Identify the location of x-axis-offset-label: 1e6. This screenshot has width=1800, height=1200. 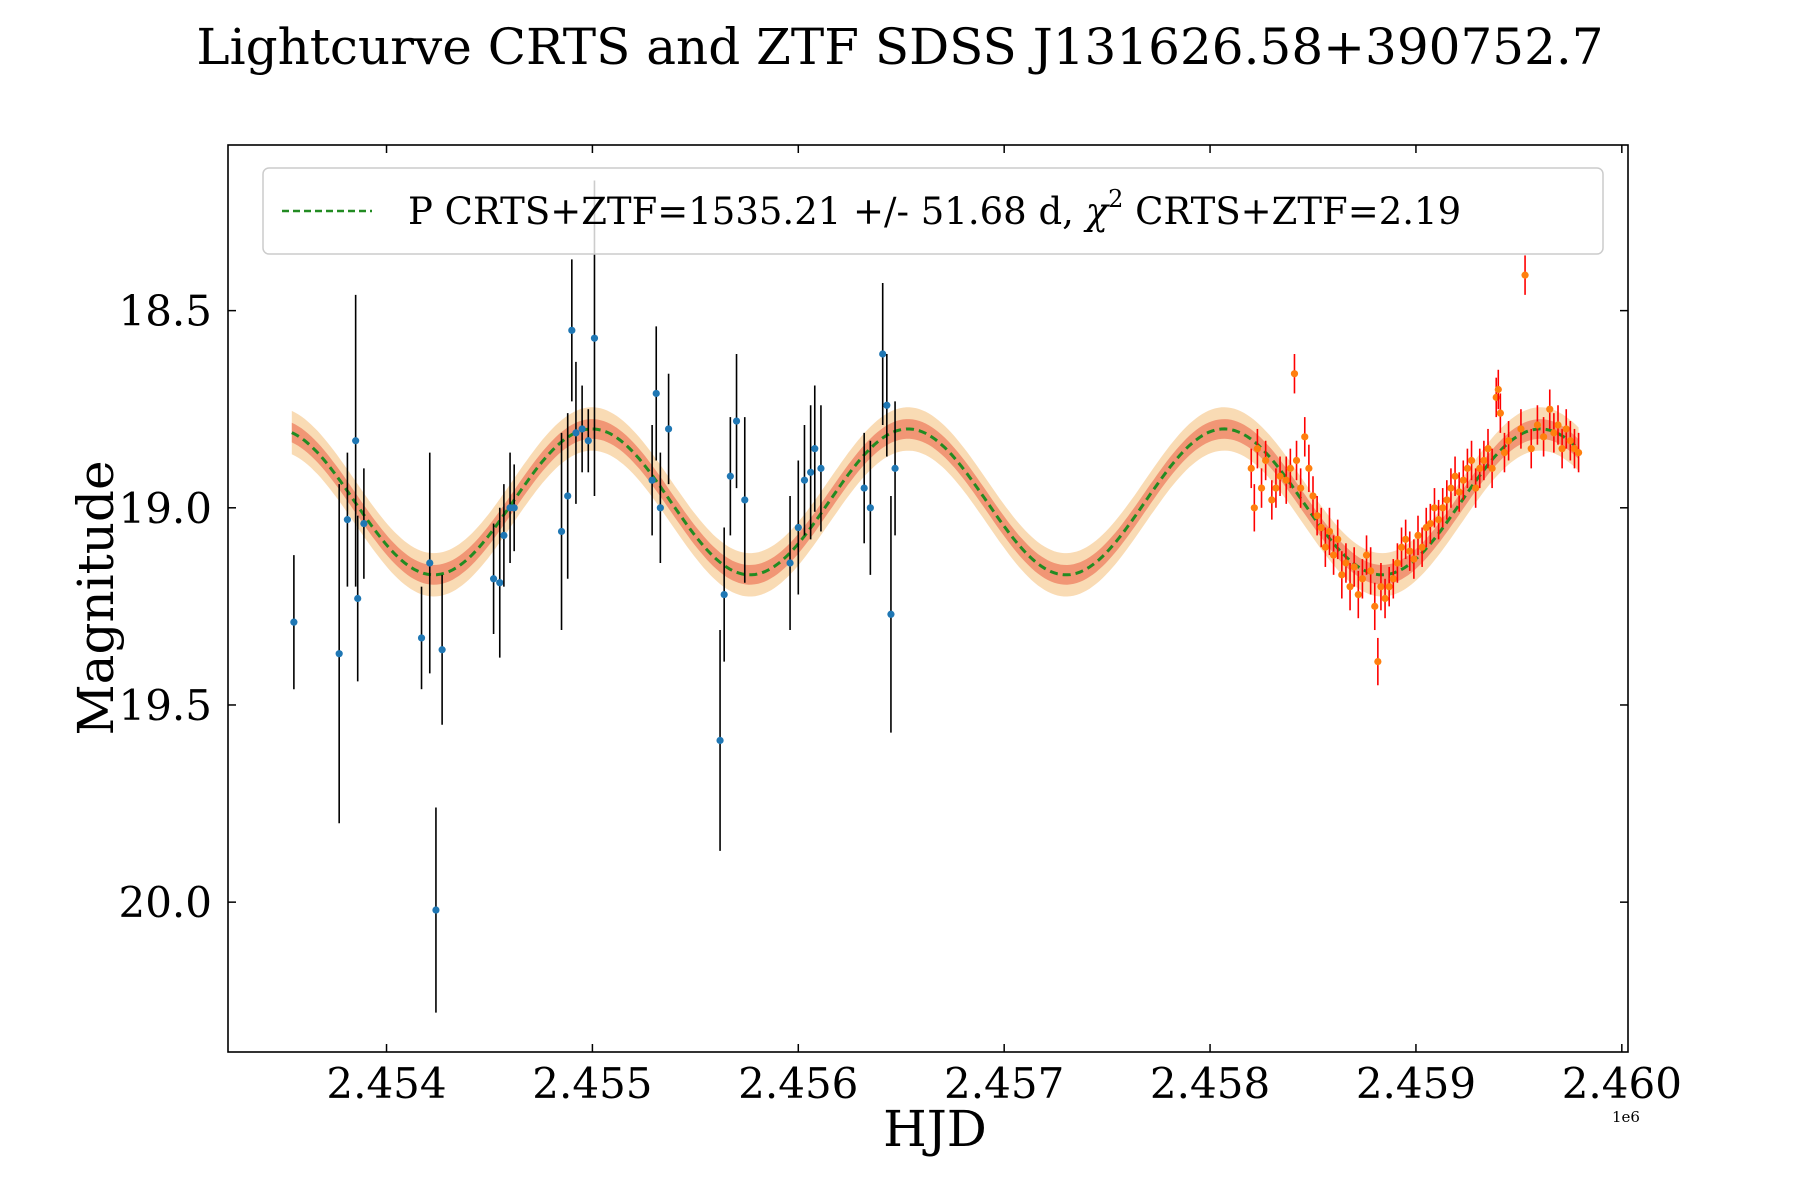
(1626, 1117).